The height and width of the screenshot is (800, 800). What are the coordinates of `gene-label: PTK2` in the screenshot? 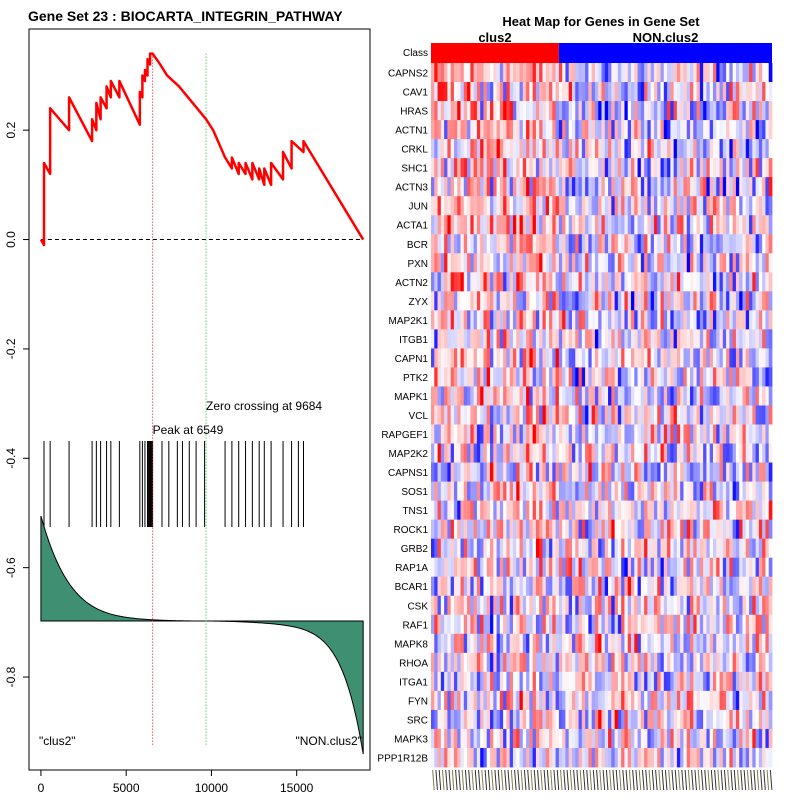 It's located at (415, 378).